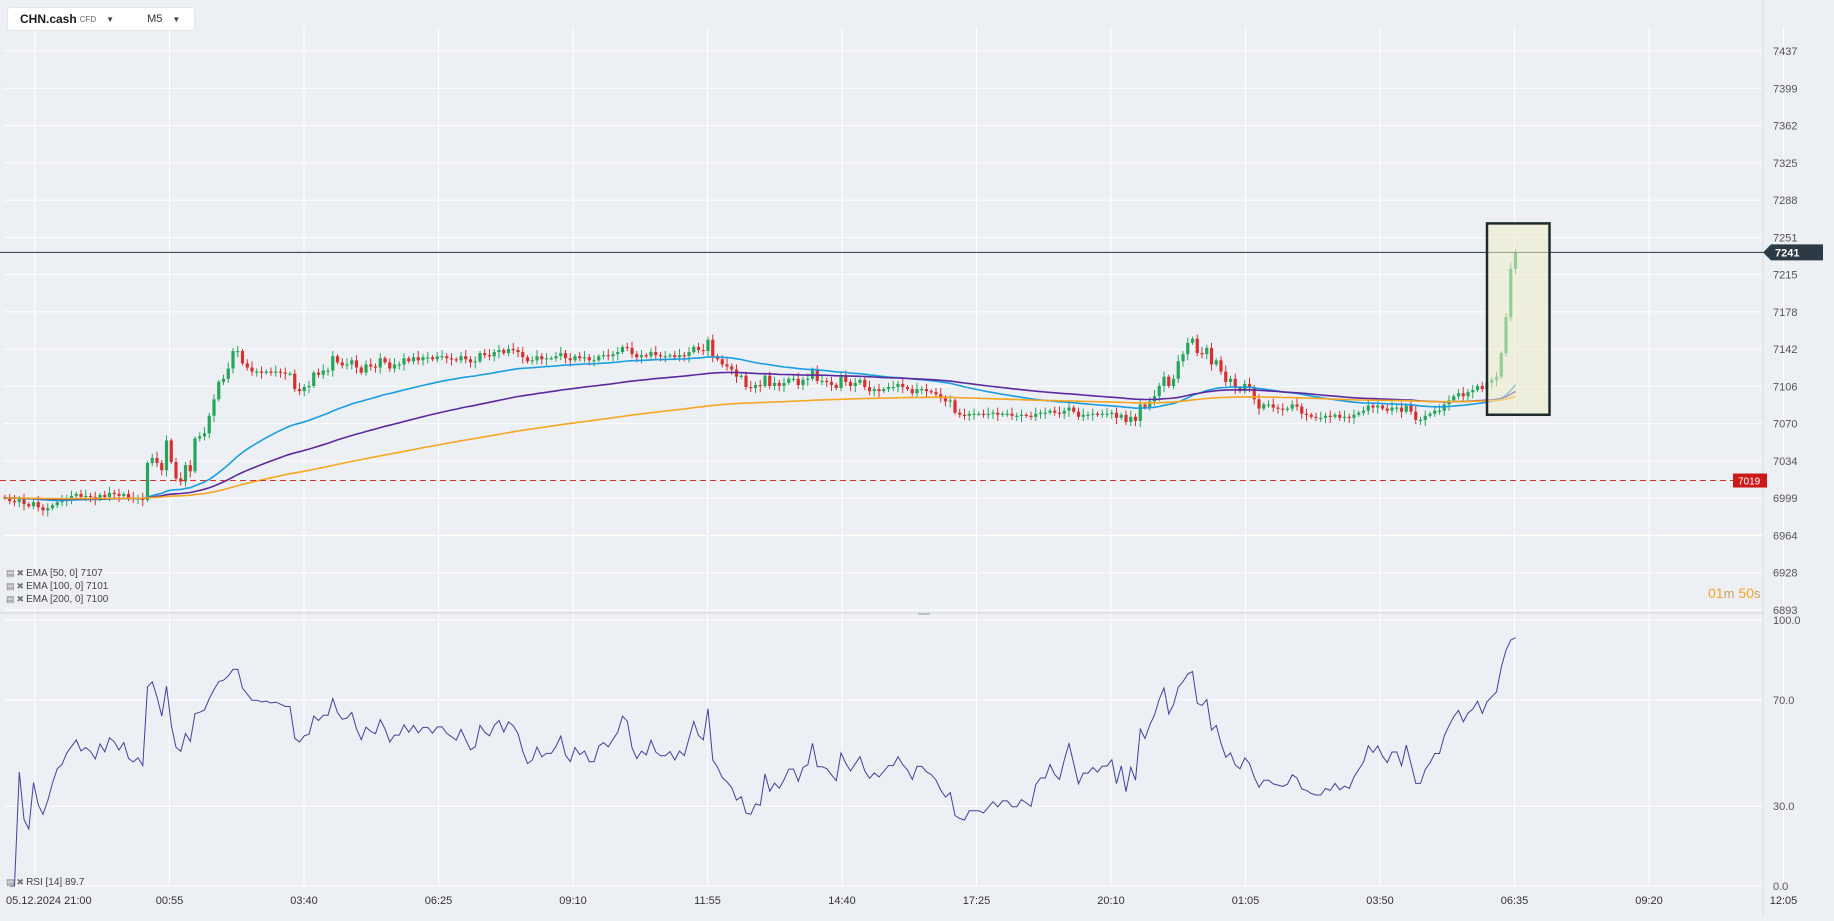  Describe the element at coordinates (54, 573) in the screenshot. I see `legend-ema-50: ▤ ✖ EMA [50, 0] 7107` at that location.